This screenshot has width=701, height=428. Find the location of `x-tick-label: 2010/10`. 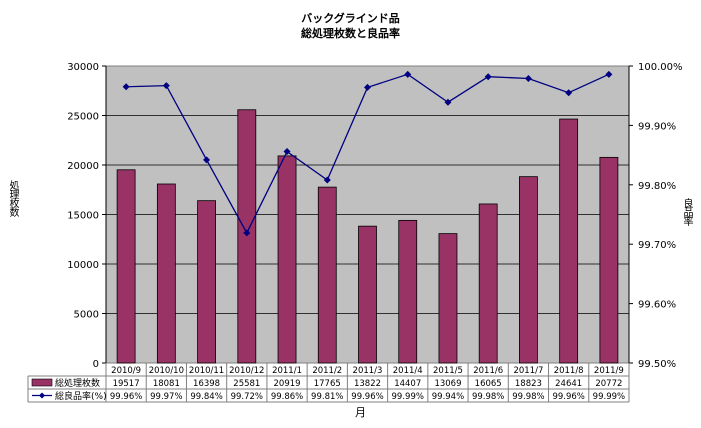

x-tick-label: 2010/10 is located at coordinates (166, 371).